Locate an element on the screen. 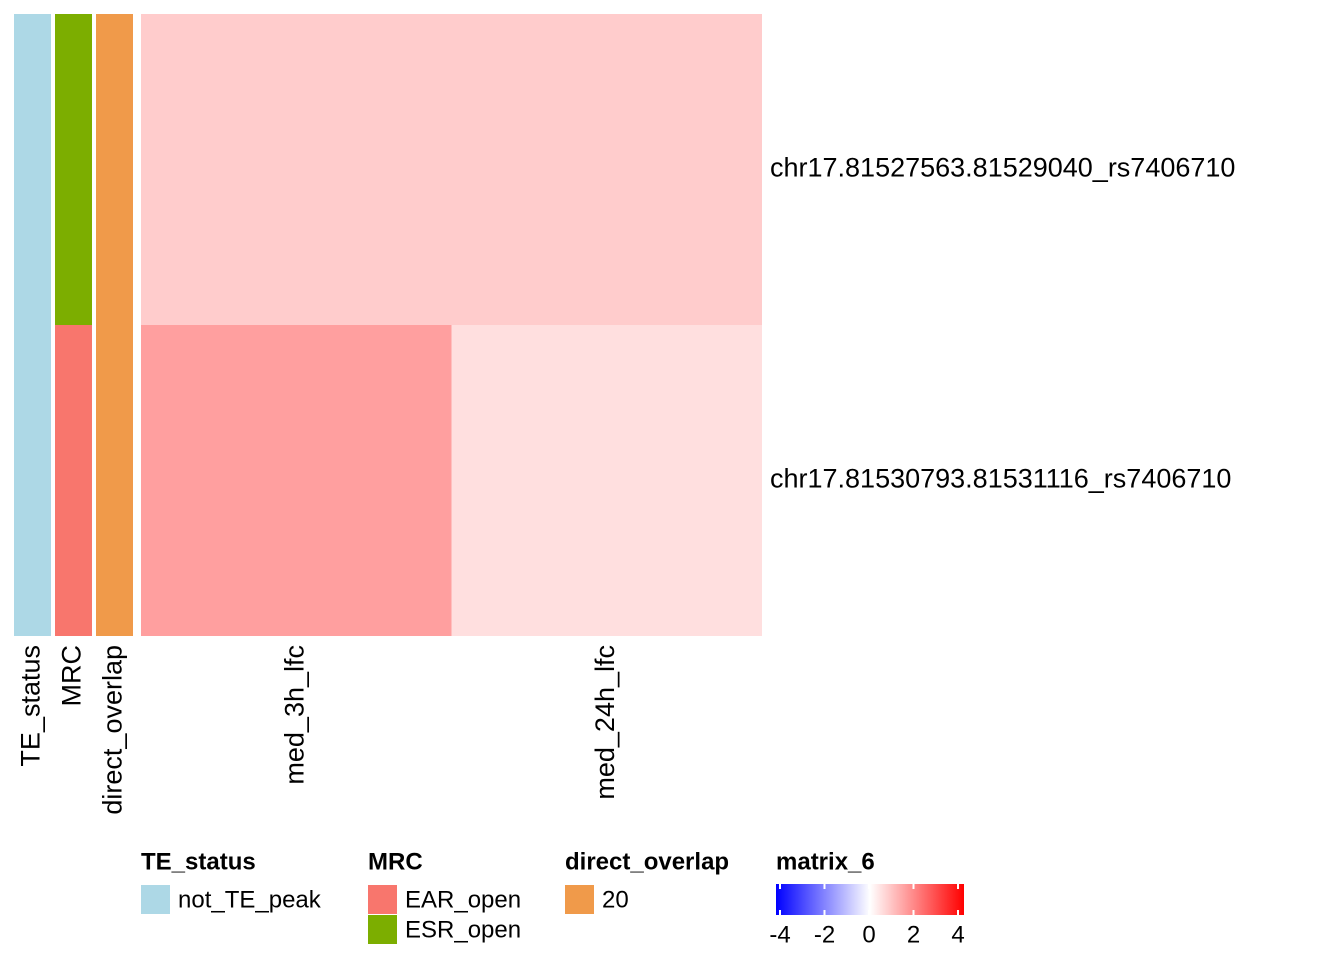  legend-title: TE_status is located at coordinates (198, 861).